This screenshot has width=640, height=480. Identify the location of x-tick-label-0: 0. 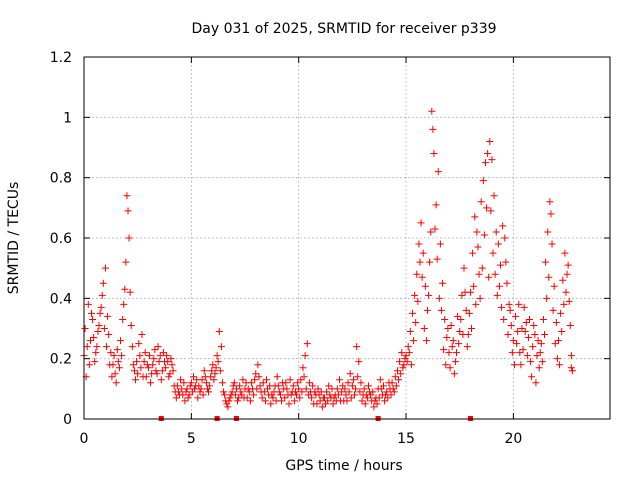
(84, 439).